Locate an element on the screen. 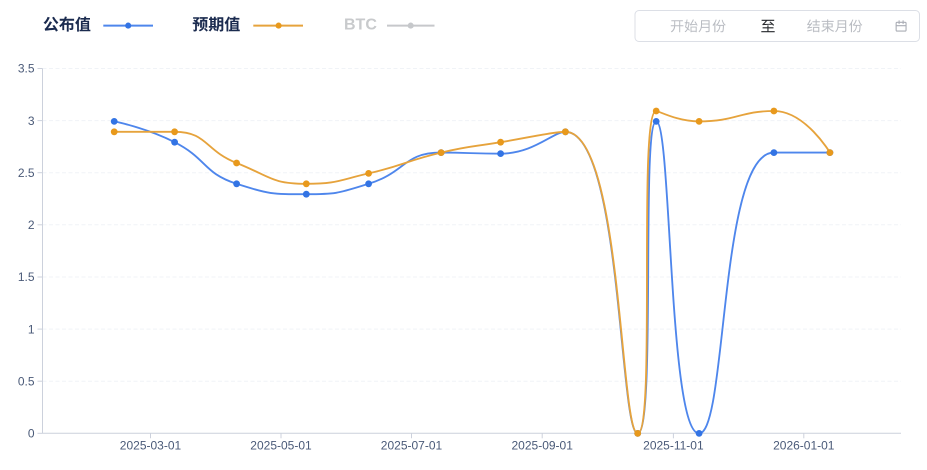 Image resolution: width=927 pixels, height=470 pixels. svg-text: 2025-05-01 is located at coordinates (281, 446).